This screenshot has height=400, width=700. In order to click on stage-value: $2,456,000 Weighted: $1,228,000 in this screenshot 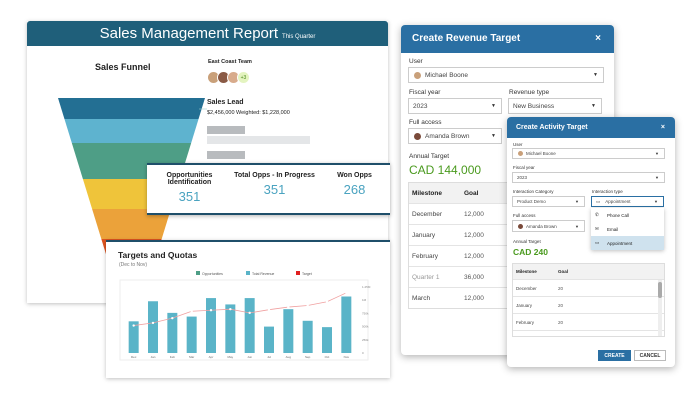, I will do `click(248, 113)`.